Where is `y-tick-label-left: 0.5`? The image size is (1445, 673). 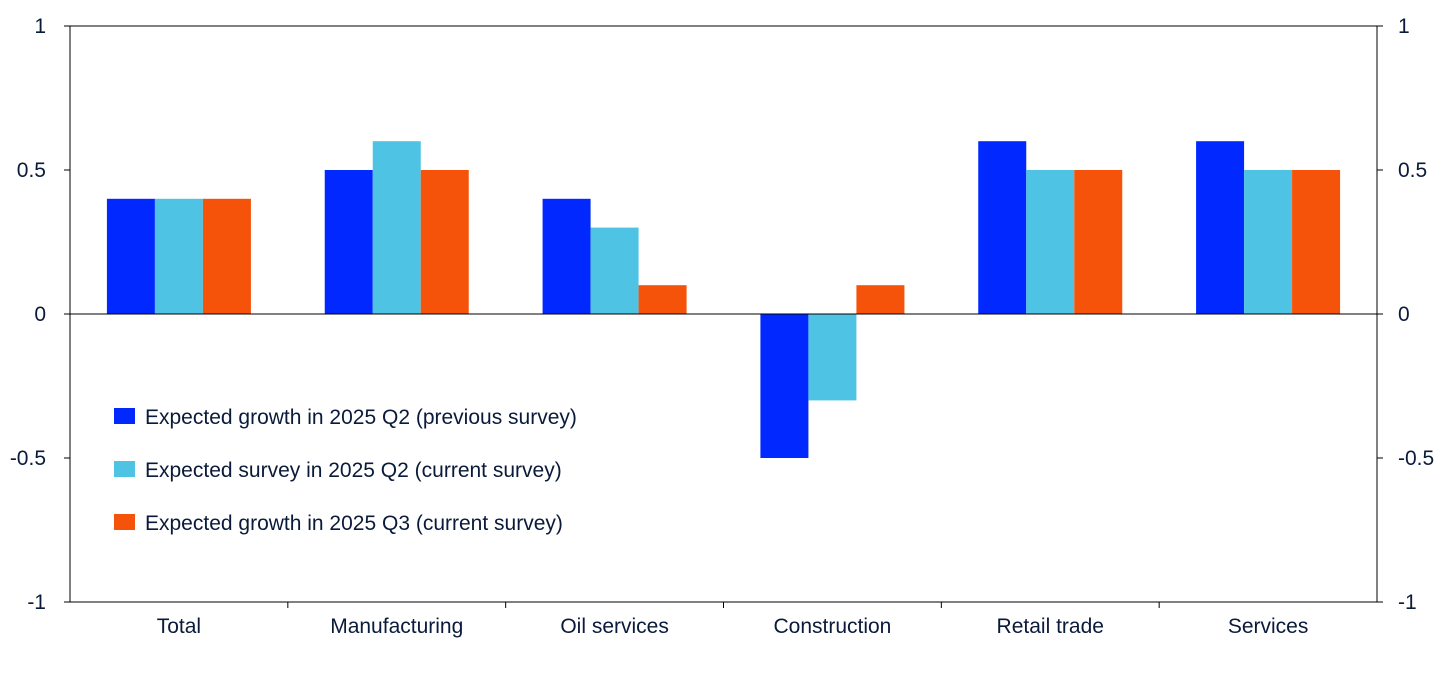
y-tick-label-left: 0.5 is located at coordinates (31, 170).